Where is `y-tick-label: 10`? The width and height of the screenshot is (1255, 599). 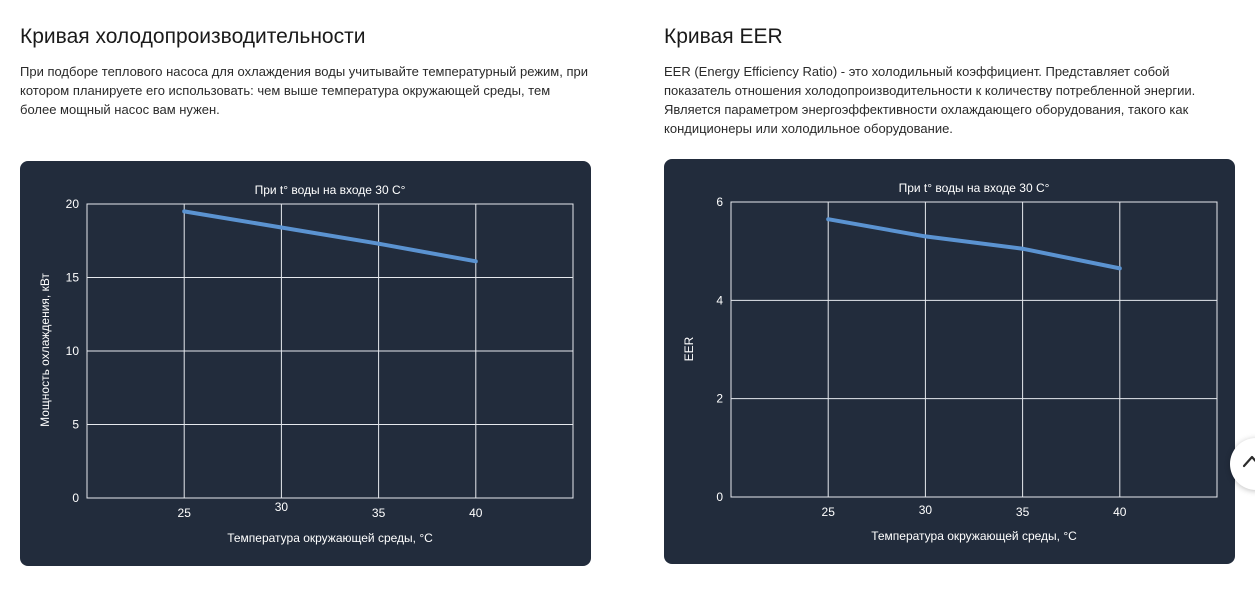
y-tick-label: 10 is located at coordinates (73, 351).